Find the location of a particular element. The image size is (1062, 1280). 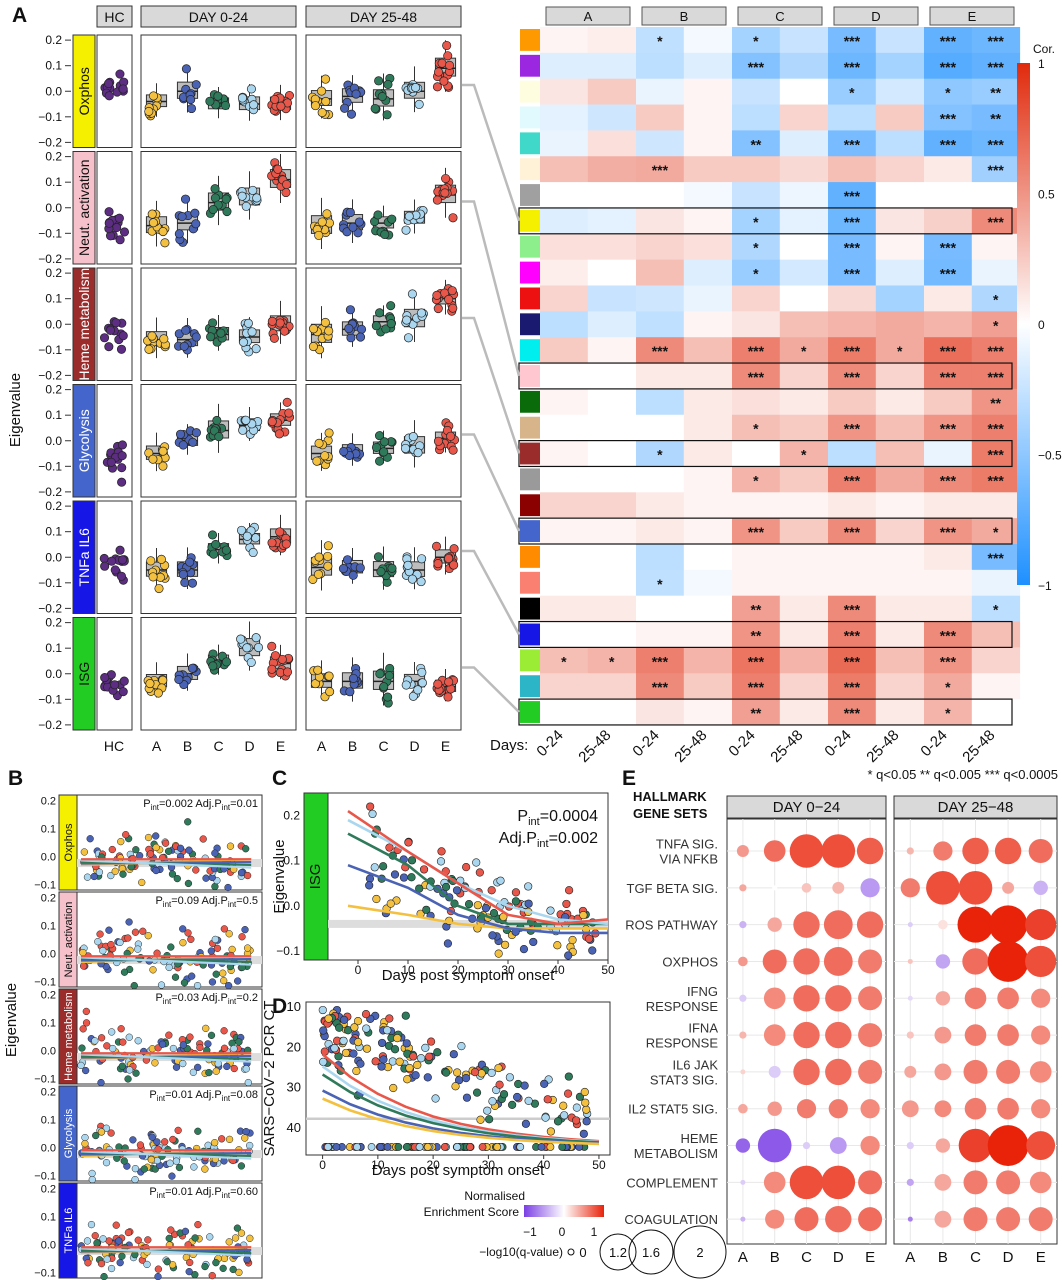

heatmap-group-label: D is located at coordinates (875, 16).